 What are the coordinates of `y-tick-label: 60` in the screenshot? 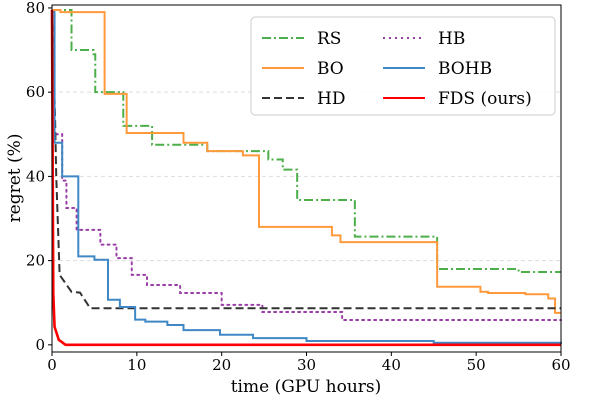 It's located at (35, 92).